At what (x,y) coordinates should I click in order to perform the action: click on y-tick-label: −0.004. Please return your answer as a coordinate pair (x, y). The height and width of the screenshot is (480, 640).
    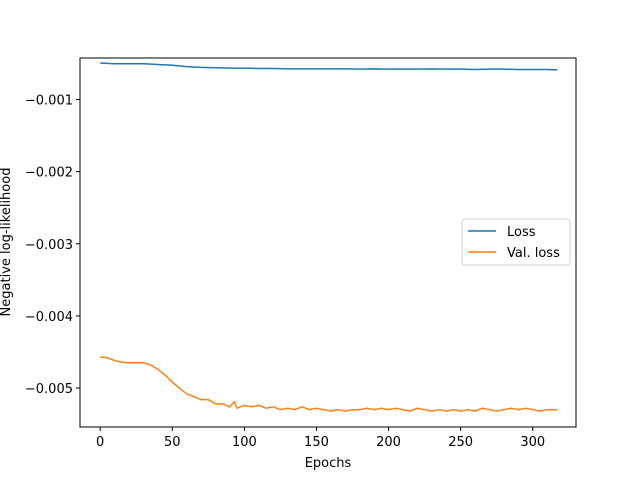
    Looking at the image, I should click on (49, 317).